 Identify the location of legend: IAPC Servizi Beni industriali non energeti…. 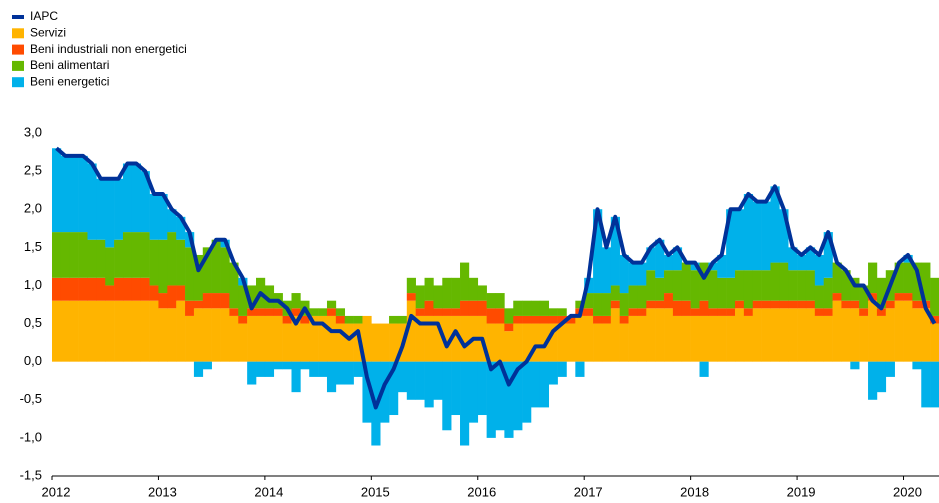
(99, 48).